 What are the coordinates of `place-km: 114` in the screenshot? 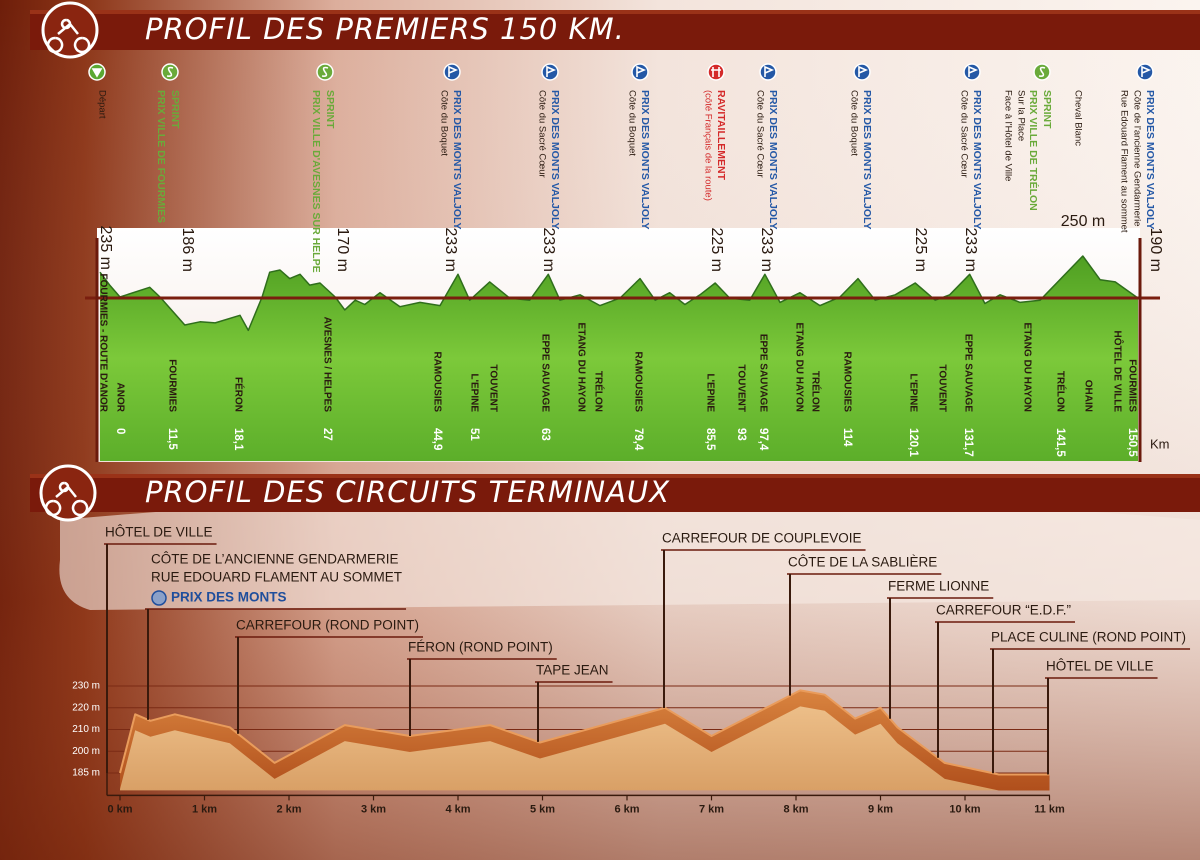 It's located at (847, 437).